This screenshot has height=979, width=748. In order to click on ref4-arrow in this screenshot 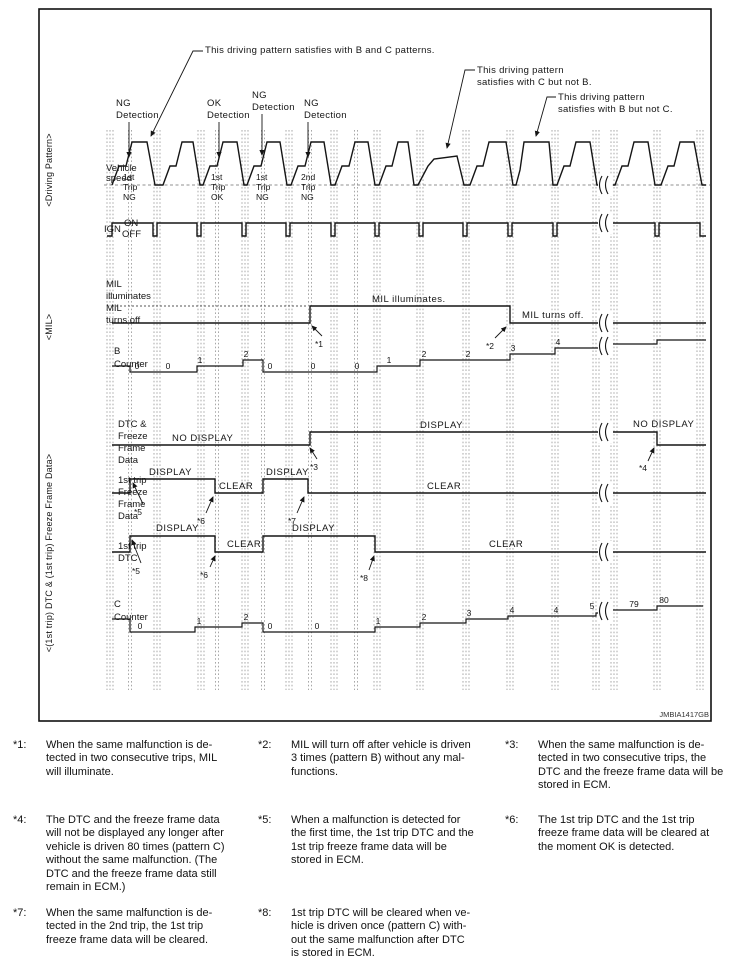, I will do `click(651, 454)`.